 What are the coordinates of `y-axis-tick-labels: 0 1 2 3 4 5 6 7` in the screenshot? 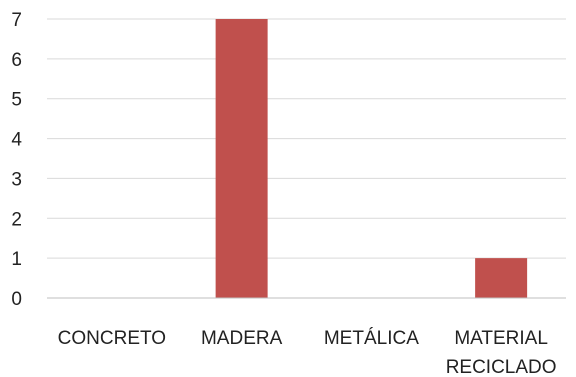 It's located at (16, 160).